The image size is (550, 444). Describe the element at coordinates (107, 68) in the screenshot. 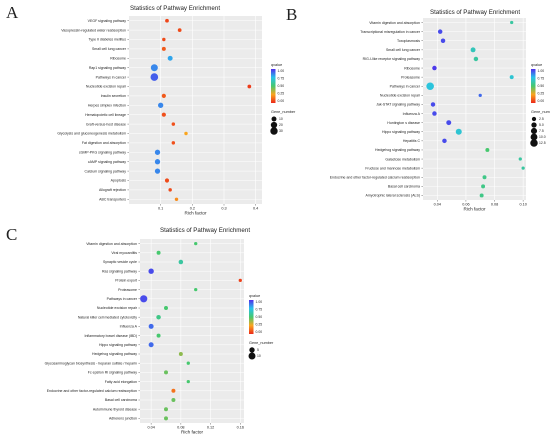

I see `category-label: Rap1 signaling pathway` at that location.